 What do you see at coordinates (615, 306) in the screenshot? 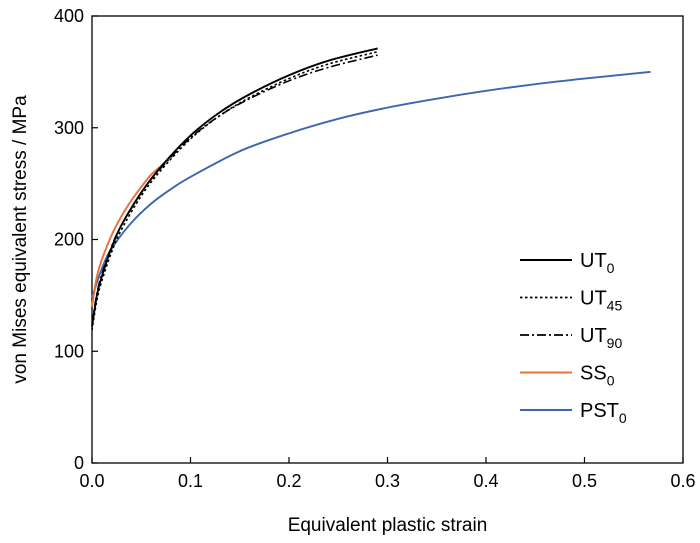
I see `legend-label-subscript: 45` at bounding box center [615, 306].